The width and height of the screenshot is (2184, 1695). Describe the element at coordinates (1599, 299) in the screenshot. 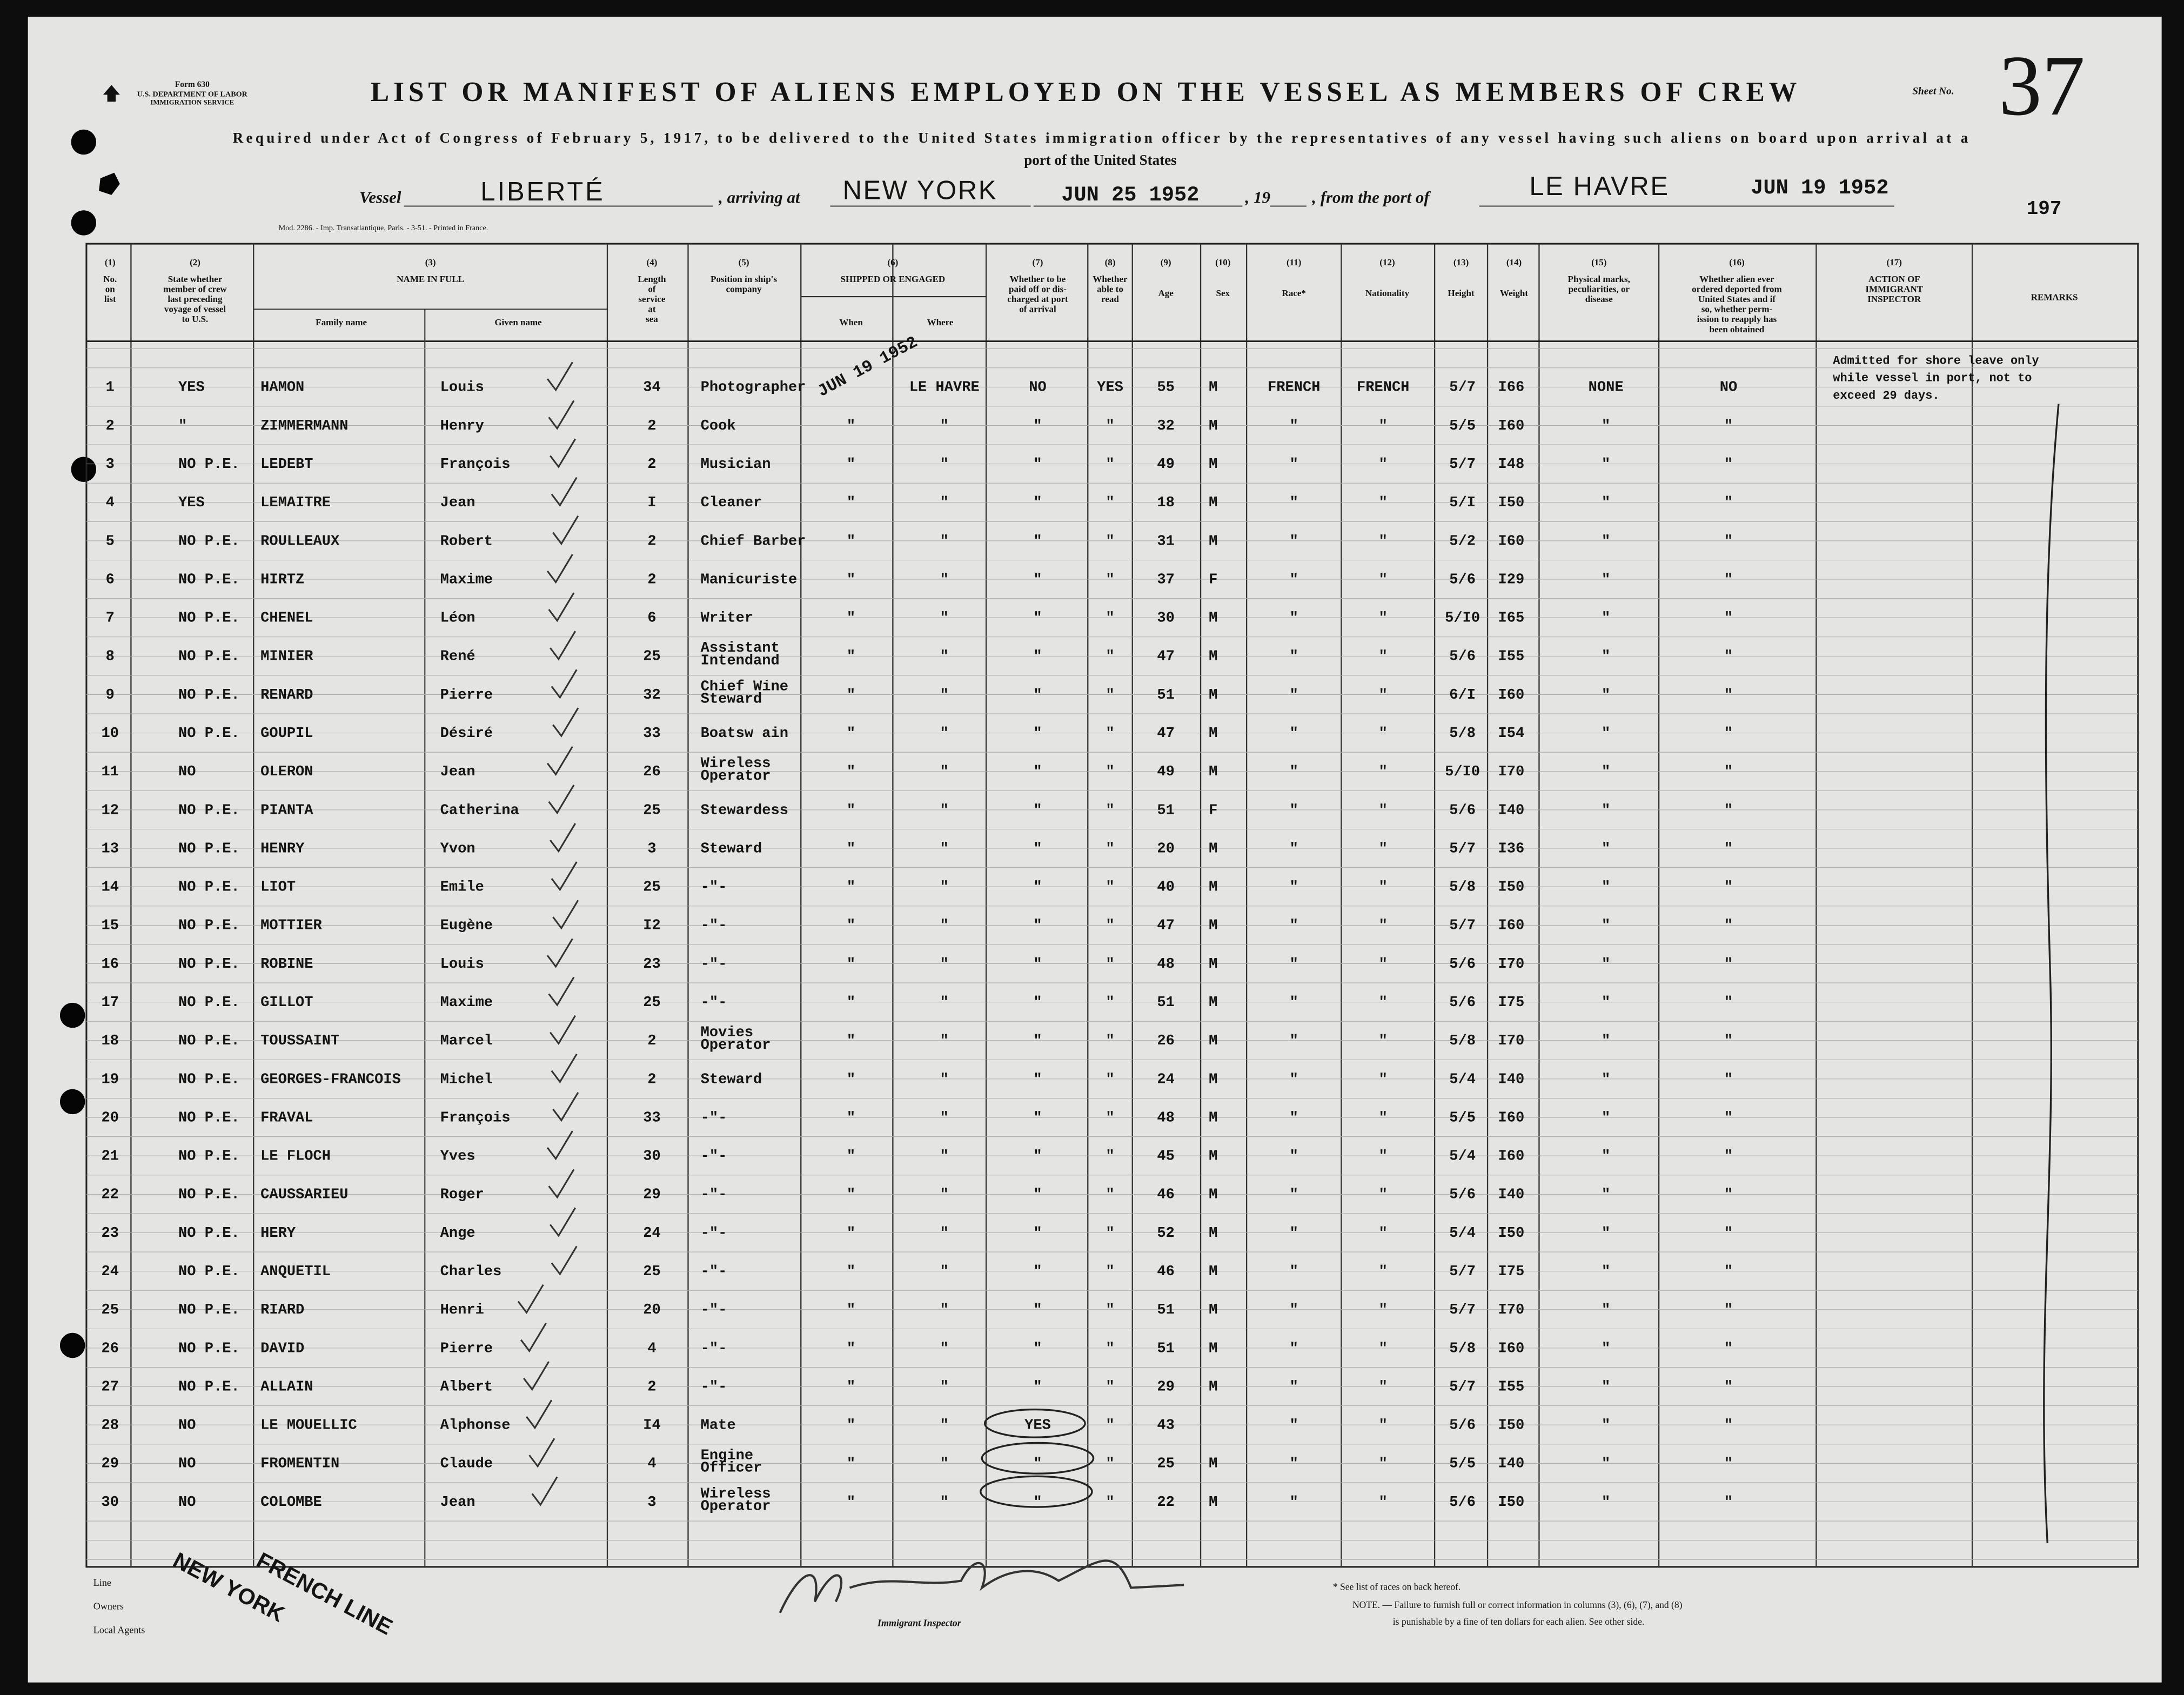

I see `column-heading: disease` at that location.